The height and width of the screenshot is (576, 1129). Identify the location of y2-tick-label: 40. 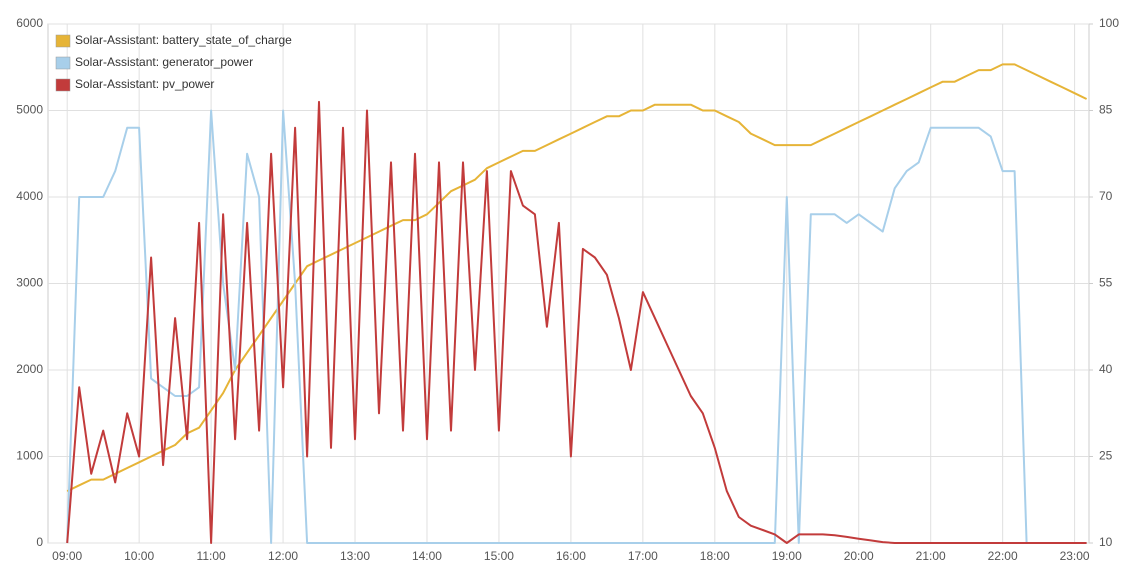
(1106, 369).